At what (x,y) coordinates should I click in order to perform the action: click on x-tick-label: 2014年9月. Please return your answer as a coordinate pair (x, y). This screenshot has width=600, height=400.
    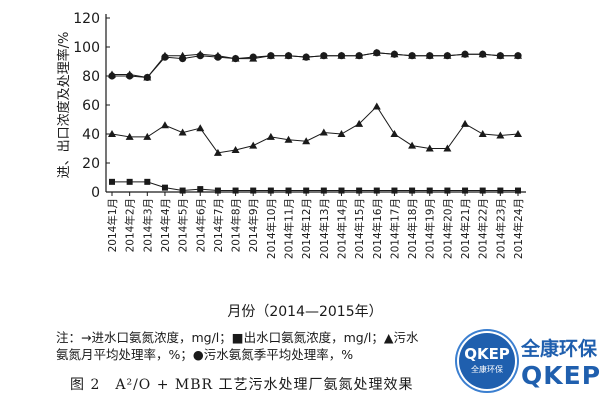
    Looking at the image, I should click on (253, 225).